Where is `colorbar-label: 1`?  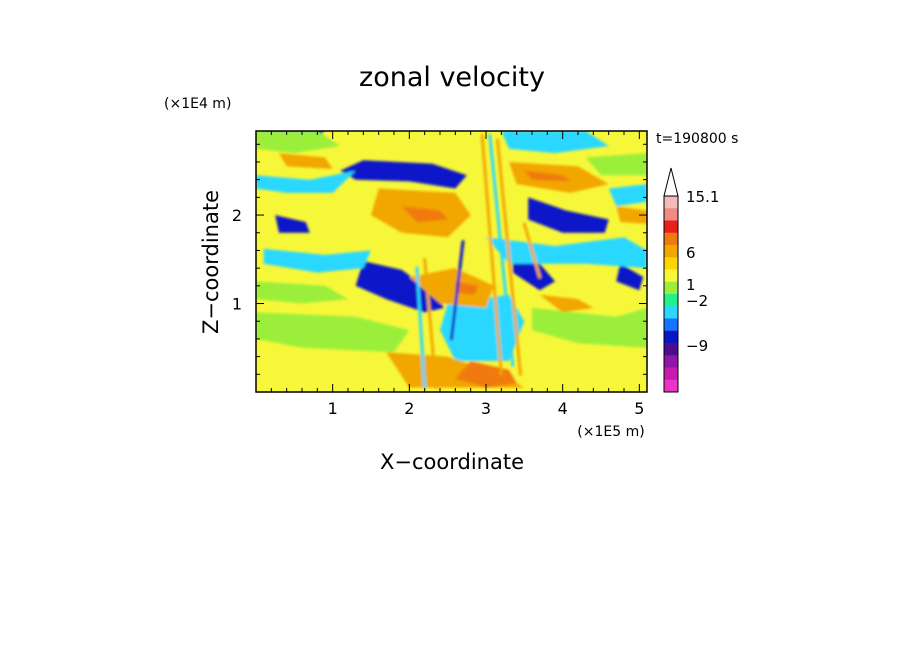 colorbar-label: 1 is located at coordinates (691, 285).